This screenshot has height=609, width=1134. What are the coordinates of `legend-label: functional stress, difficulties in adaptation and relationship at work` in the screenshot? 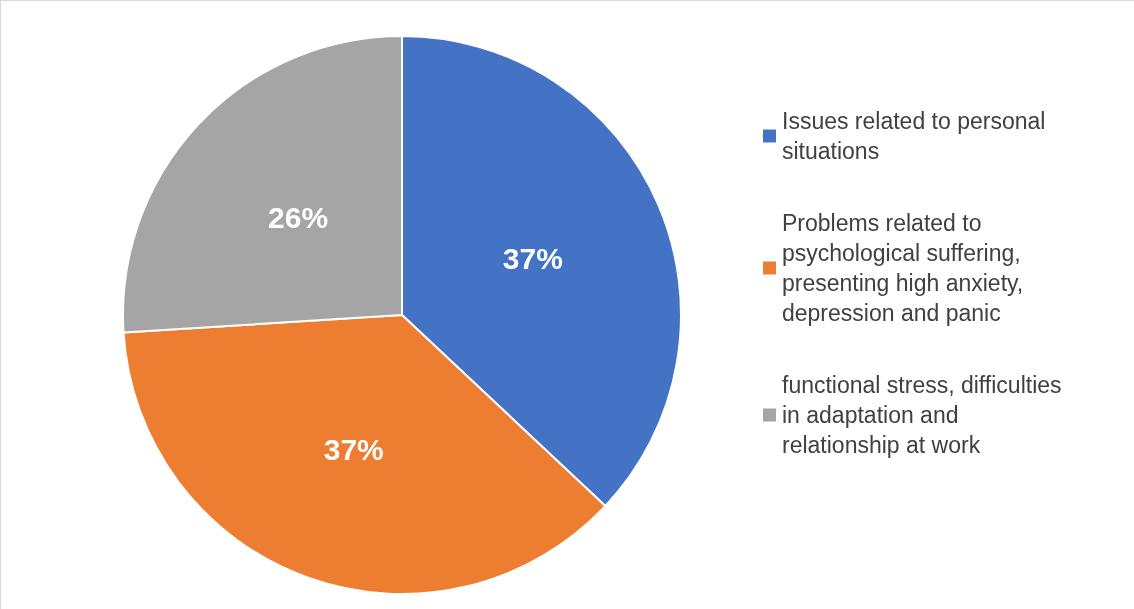 It's located at (925, 415).